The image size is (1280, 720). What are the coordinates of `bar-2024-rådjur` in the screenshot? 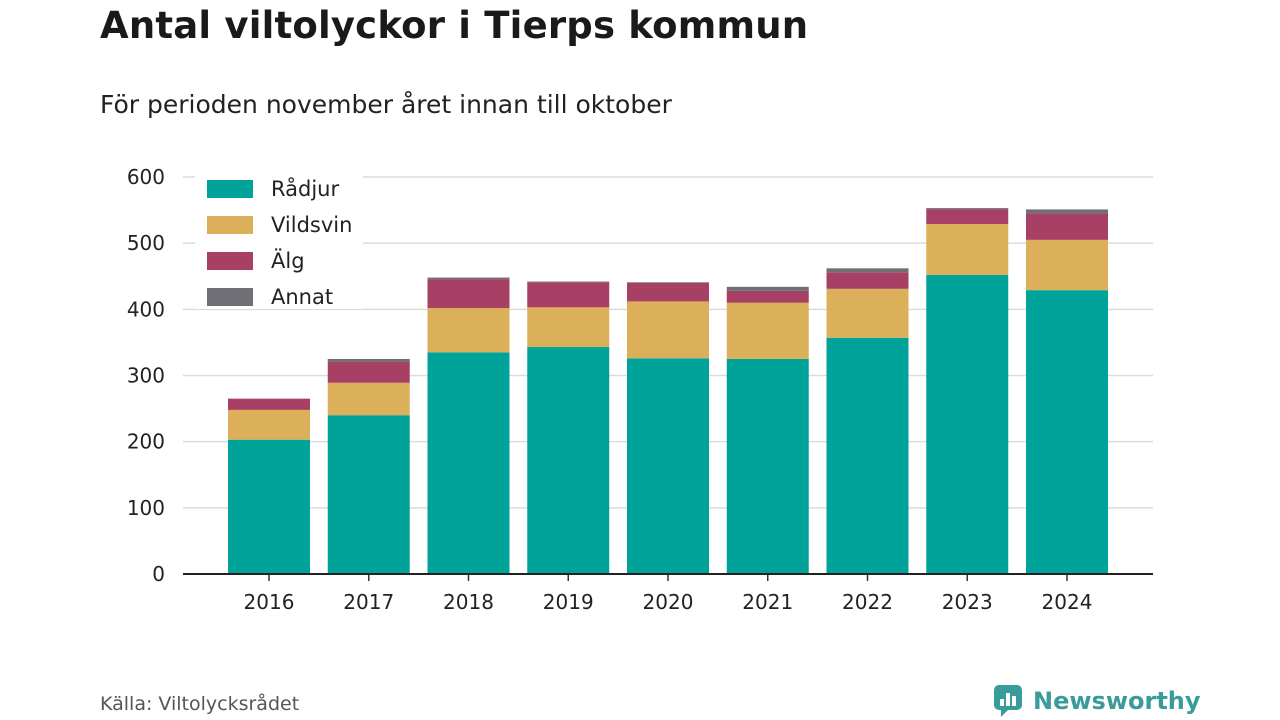 It's located at (1067, 432).